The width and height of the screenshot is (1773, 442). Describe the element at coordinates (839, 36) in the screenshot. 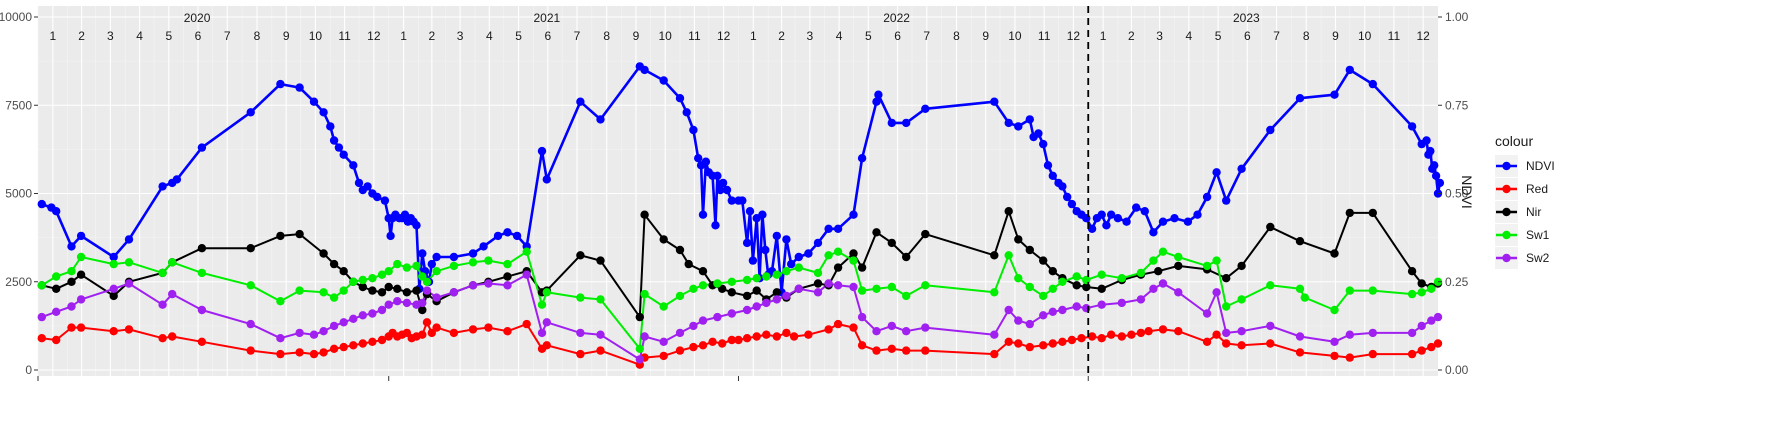

I see `month-label: 4` at that location.